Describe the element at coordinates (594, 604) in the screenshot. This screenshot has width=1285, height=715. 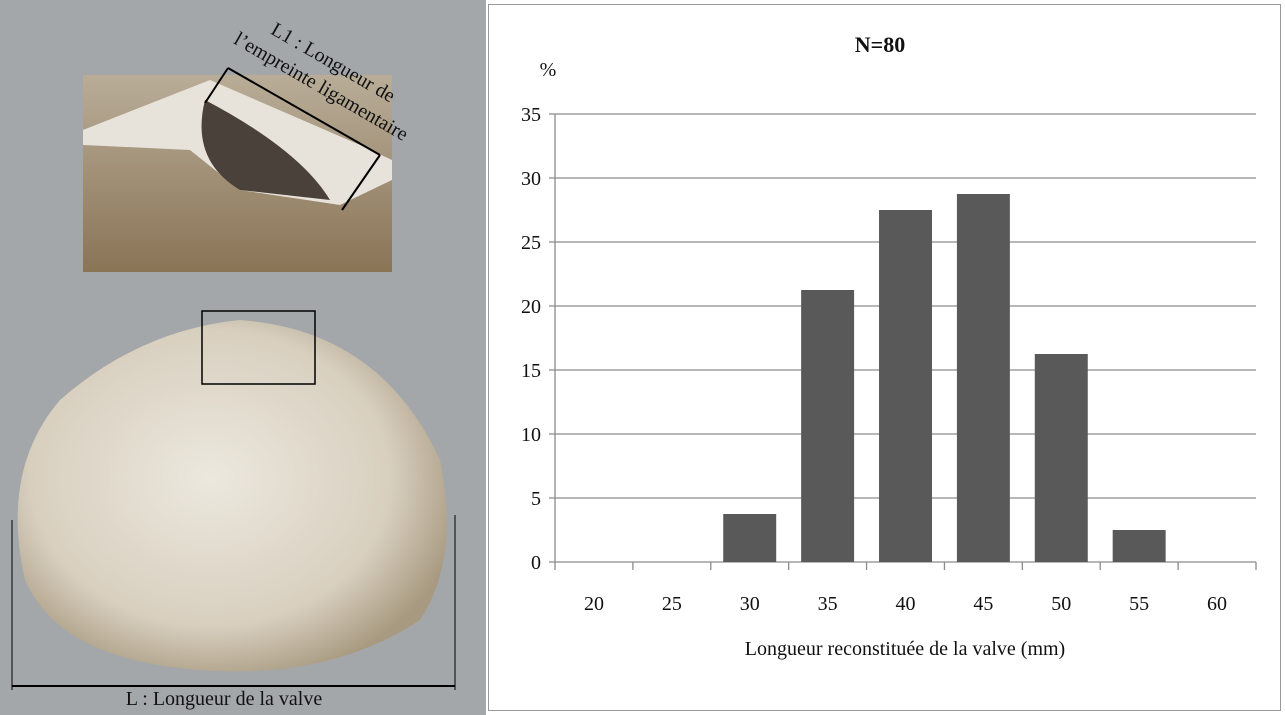
I see `x-tick-label: 20` at that location.